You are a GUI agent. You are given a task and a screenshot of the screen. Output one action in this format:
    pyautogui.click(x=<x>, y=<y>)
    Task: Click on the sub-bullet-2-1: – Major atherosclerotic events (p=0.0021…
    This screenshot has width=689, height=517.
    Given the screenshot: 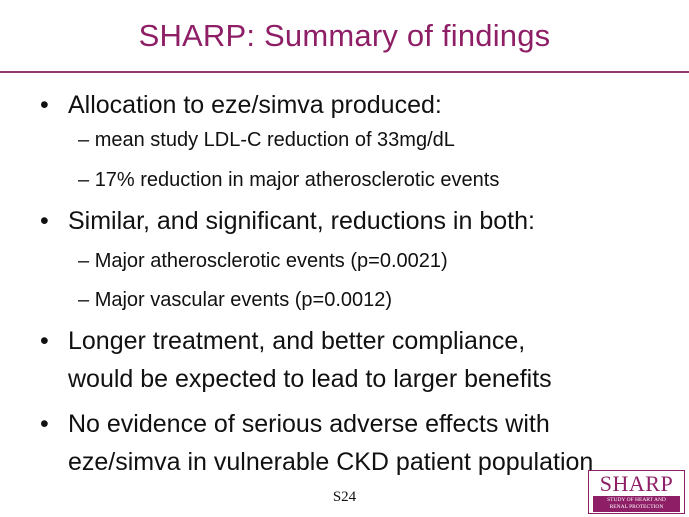 What is the action you would take?
    pyautogui.click(x=263, y=261)
    